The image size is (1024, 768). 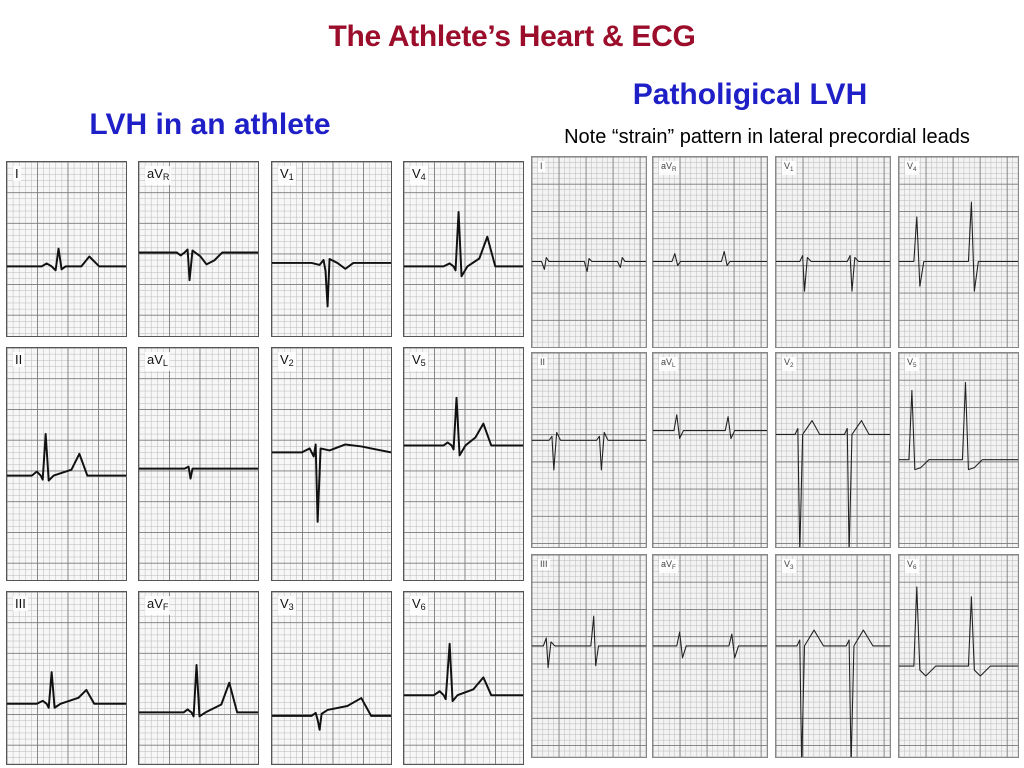 What do you see at coordinates (210, 124) in the screenshot?
I see `athlete-heading: LVH in an athlete` at bounding box center [210, 124].